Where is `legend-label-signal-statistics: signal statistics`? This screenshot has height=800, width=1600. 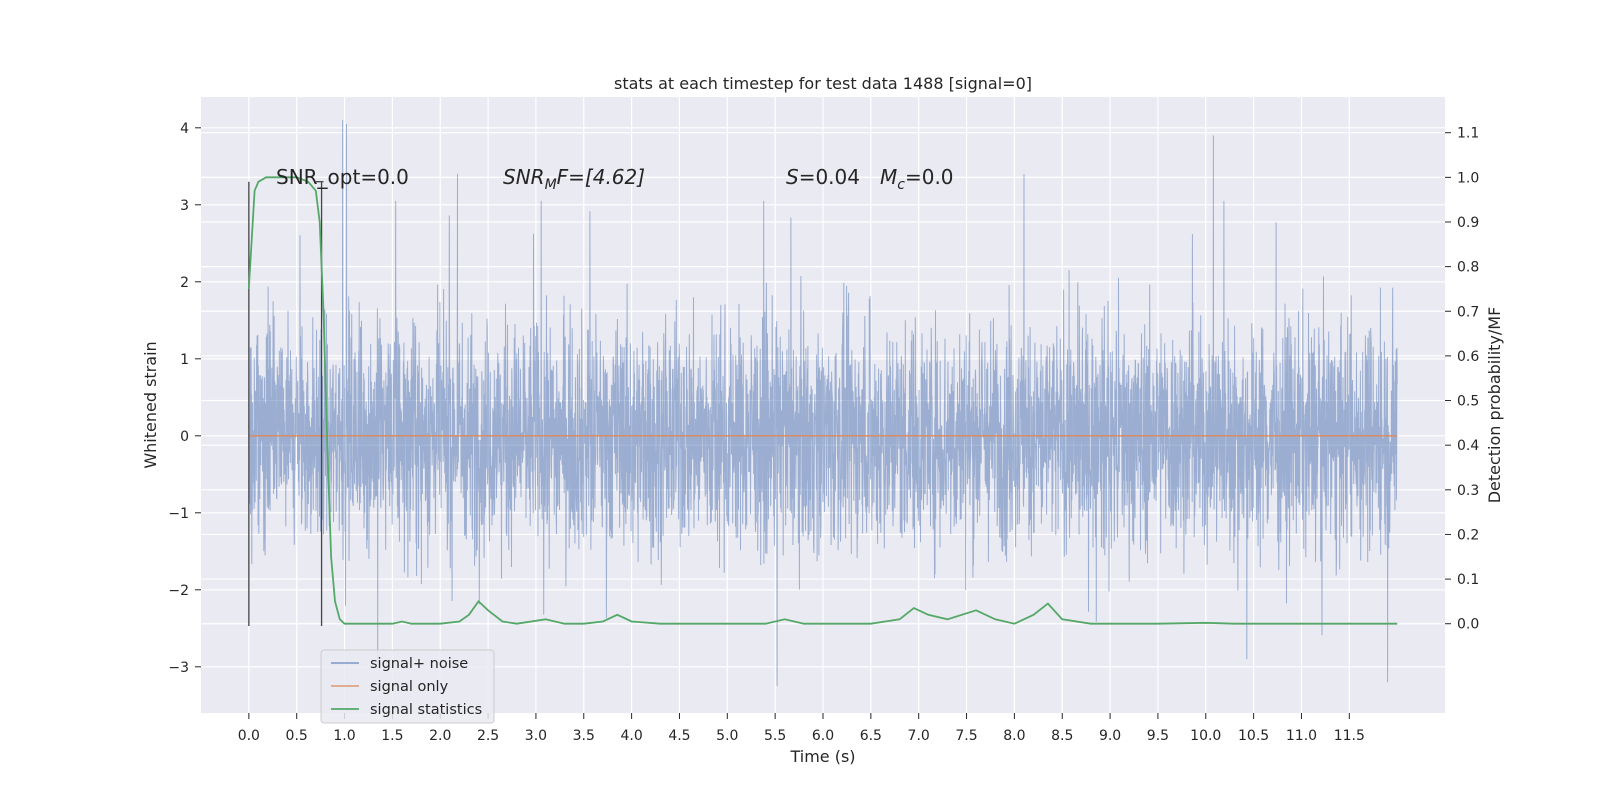
legend-label-signal-statistics: signal statistics is located at coordinates (426, 710).